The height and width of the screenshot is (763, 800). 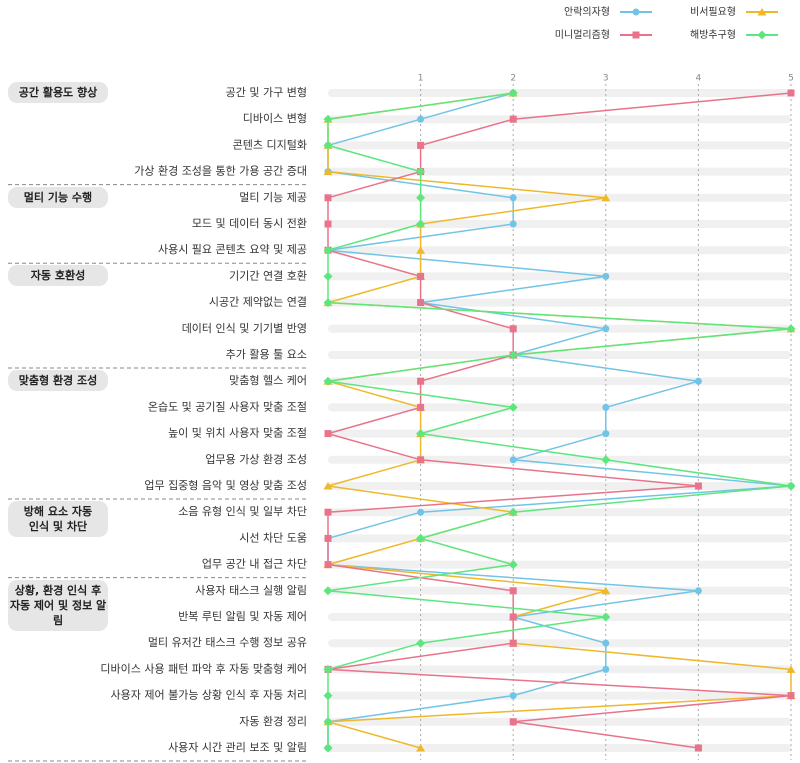 I want to click on x-tick-label: 3, so click(x=606, y=79).